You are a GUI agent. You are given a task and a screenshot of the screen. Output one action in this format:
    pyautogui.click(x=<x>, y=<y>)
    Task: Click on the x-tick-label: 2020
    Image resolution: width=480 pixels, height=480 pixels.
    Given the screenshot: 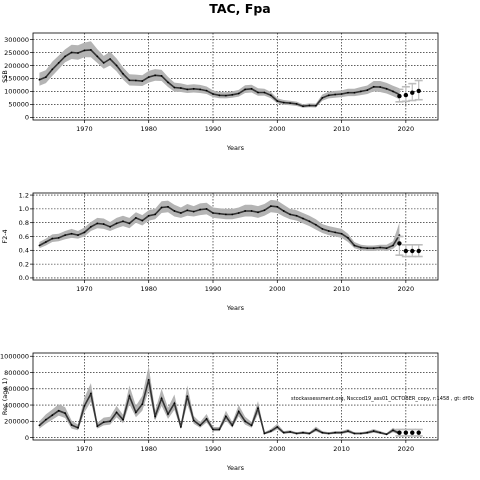 What is the action you would take?
    pyautogui.click(x=406, y=449)
    